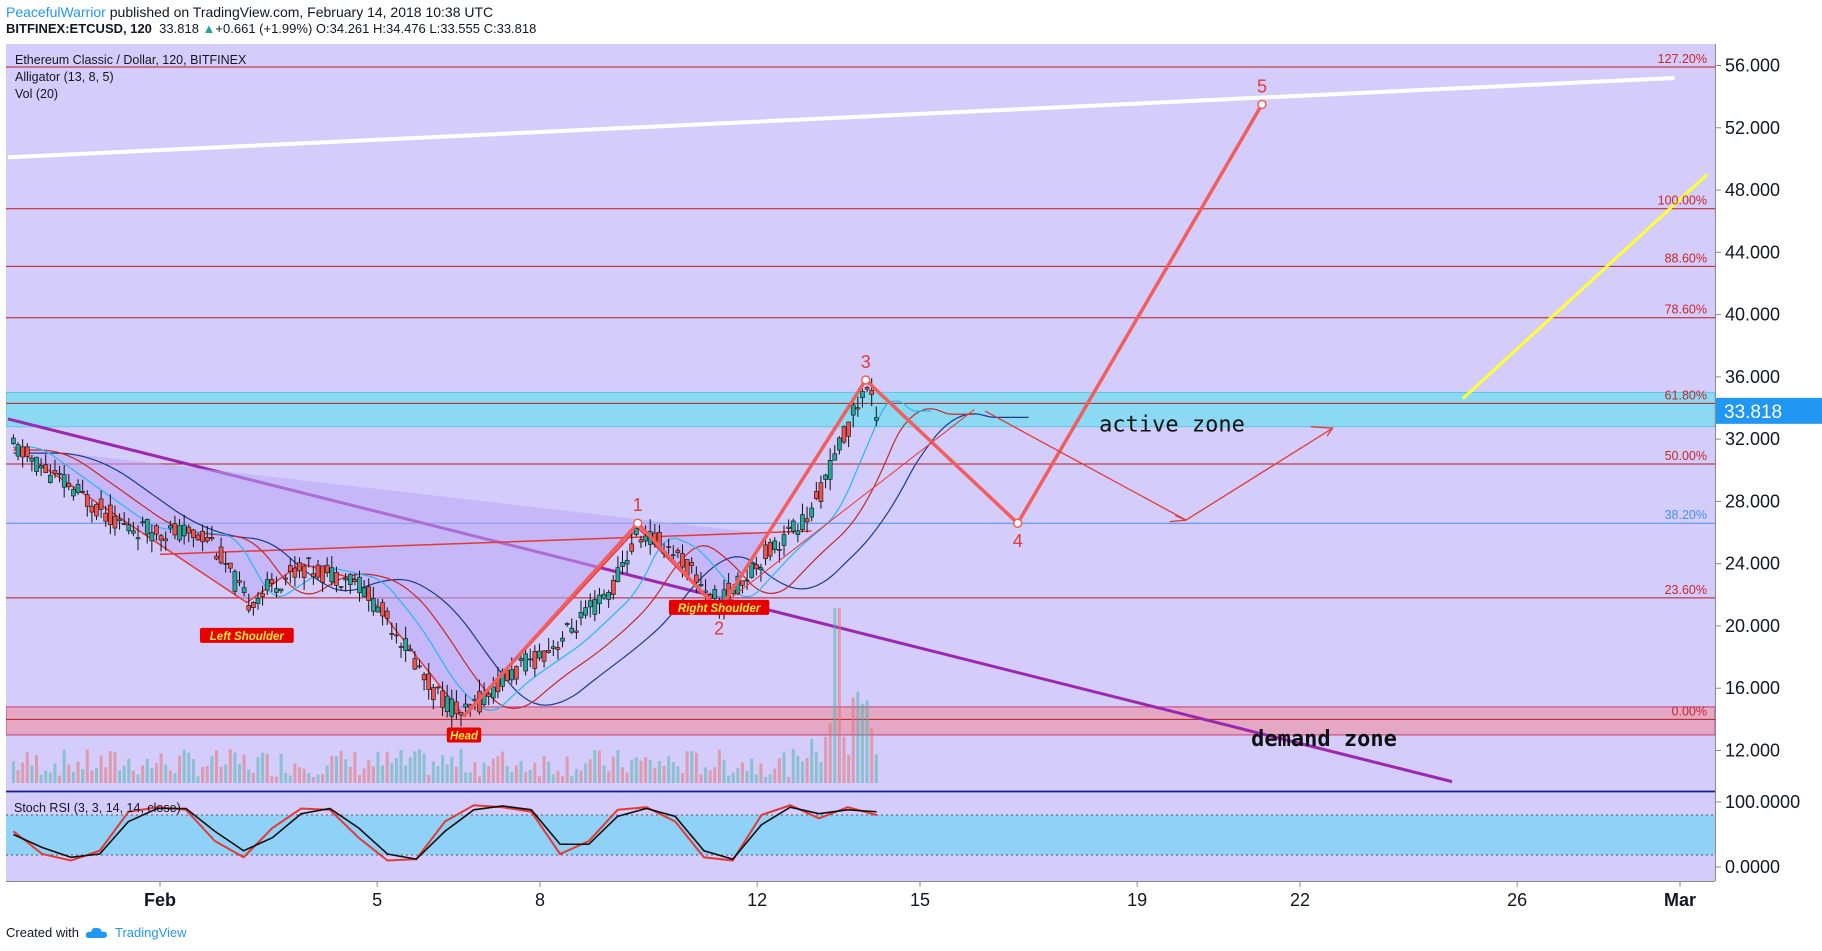  I want to click on stoch-layer, so click(444, 833).